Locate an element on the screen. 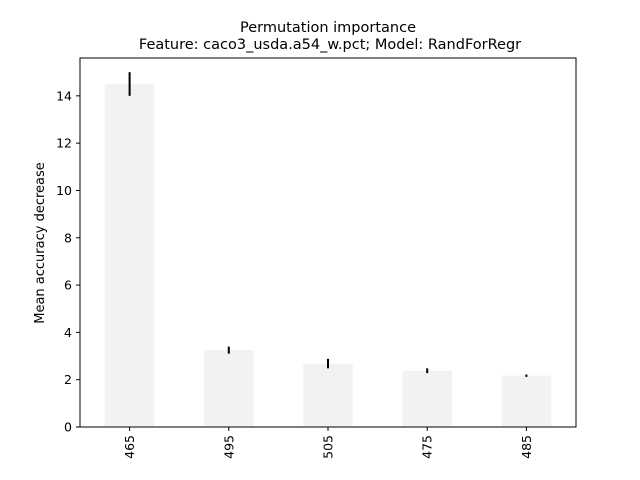 This screenshot has height=480, width=640. x-axis: 465 495 505 475 485 is located at coordinates (328, 443).